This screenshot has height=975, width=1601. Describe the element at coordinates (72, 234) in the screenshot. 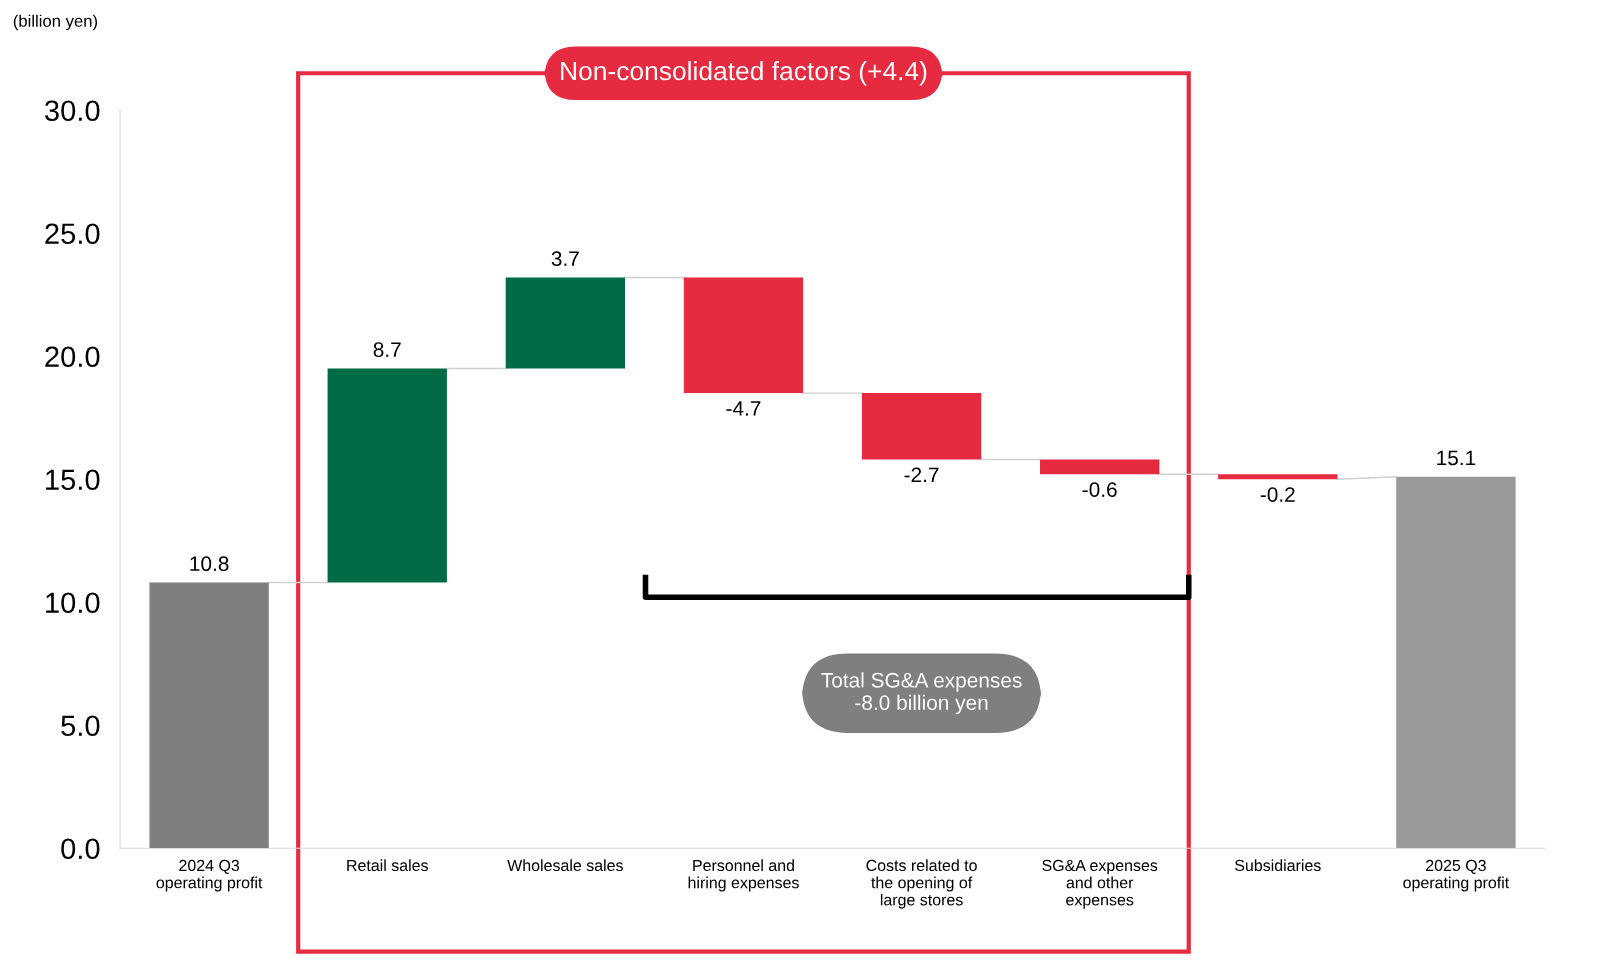

I see `y-tick-label: 25.0` at that location.